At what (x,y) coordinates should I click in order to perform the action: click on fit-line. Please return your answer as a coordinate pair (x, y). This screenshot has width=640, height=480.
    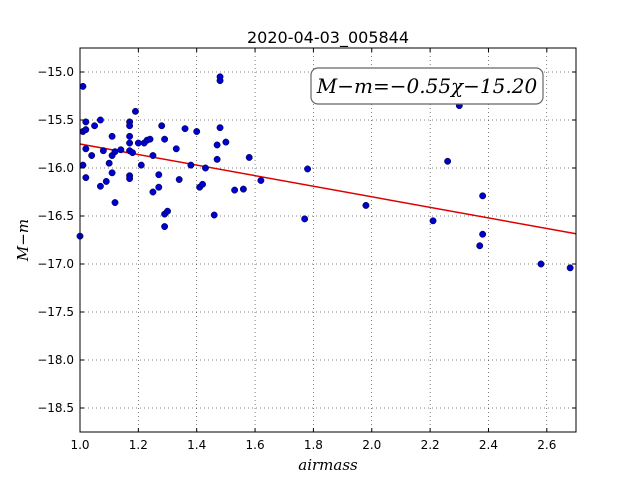
    Looking at the image, I should click on (328, 189).